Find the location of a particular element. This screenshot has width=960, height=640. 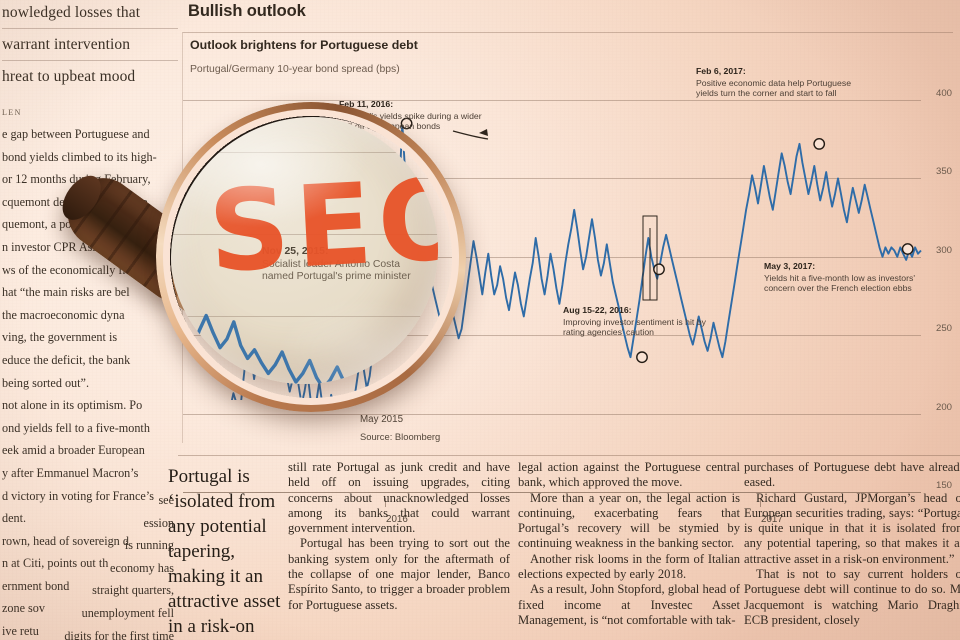

fragment: unemployment fell is located at coordinates (127, 612).